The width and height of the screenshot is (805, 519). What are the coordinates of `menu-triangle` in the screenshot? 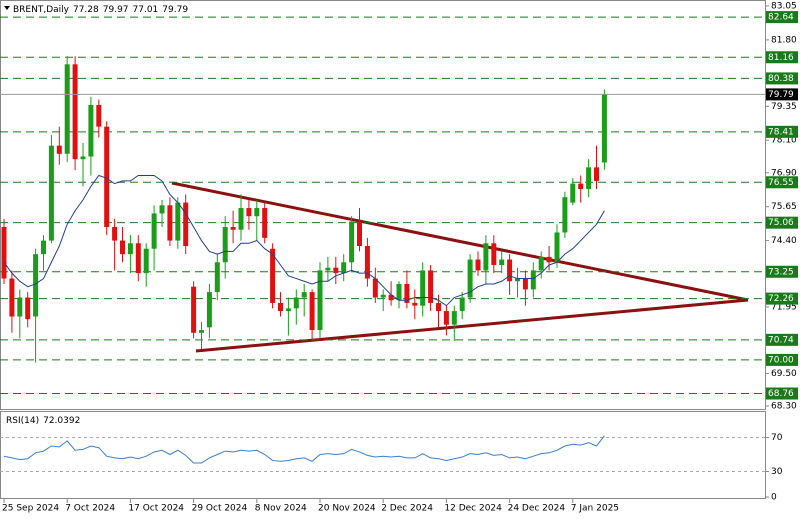 It's located at (7, 8).